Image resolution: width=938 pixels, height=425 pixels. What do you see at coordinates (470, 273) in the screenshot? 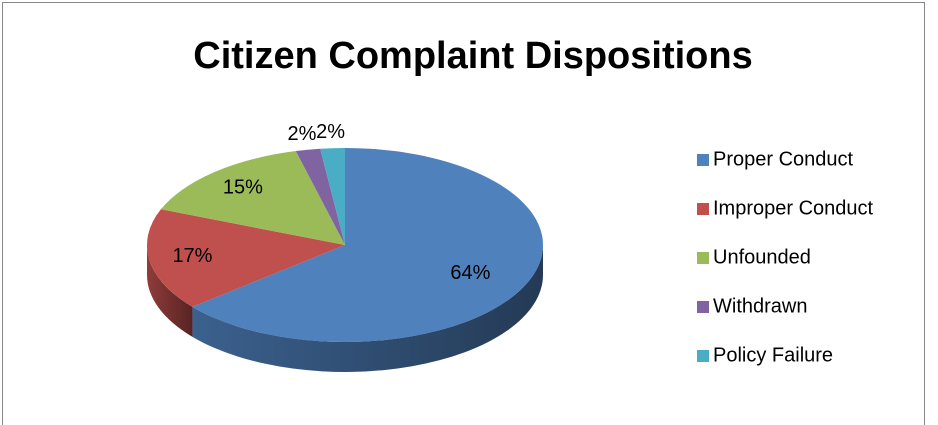
I see `data-label: 64%` at bounding box center [470, 273].